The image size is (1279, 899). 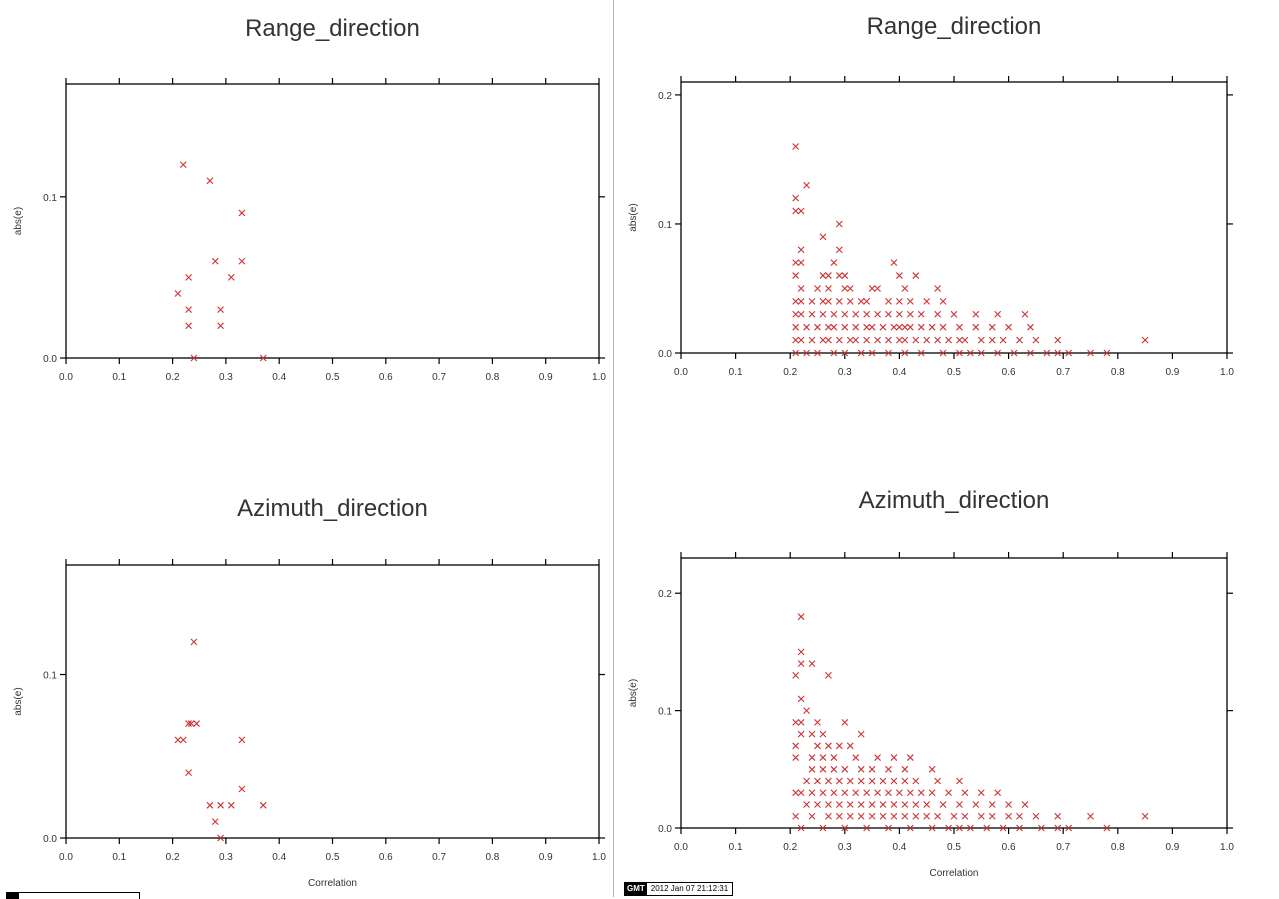 I want to click on x-tick-label: 0.5, so click(x=333, y=377).